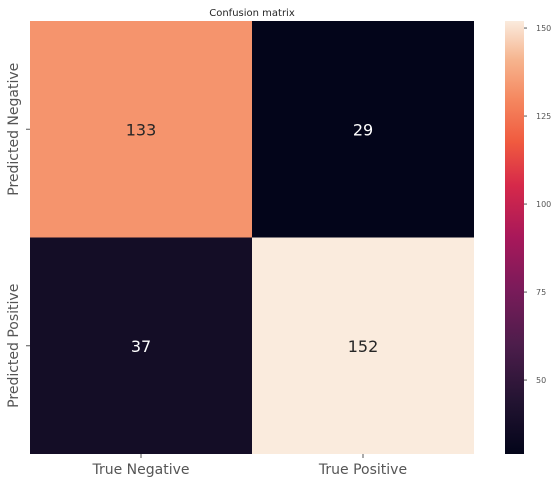 The height and width of the screenshot is (485, 557). What do you see at coordinates (140, 470) in the screenshot?
I see `column-label: True Negative` at bounding box center [140, 470].